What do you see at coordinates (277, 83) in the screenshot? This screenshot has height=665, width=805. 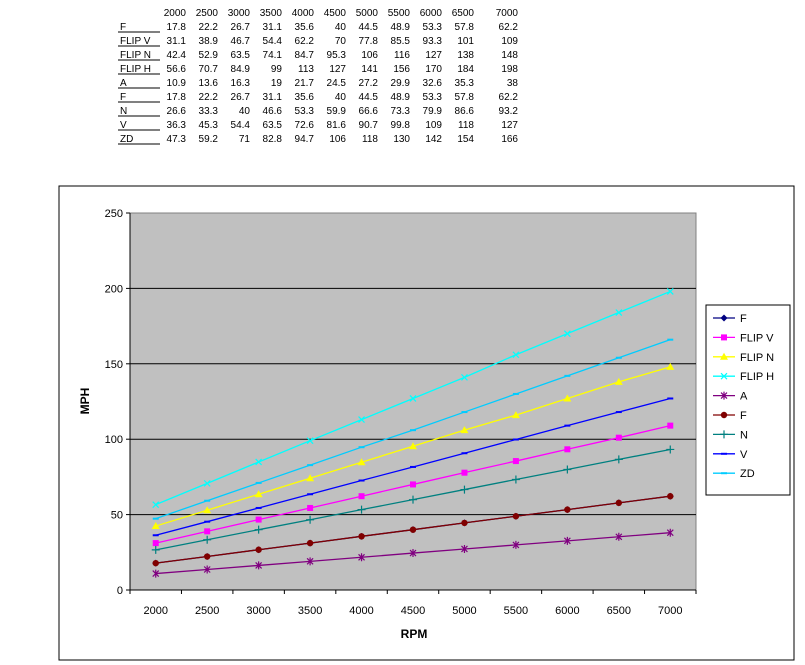 I see `table-cell: 19` at bounding box center [277, 83].